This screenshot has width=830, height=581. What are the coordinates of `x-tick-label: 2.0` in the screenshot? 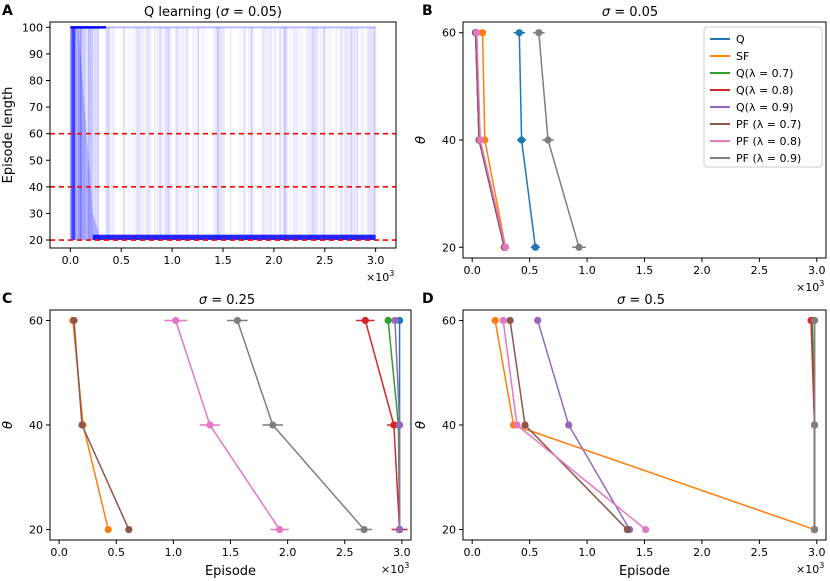 It's located at (702, 270).